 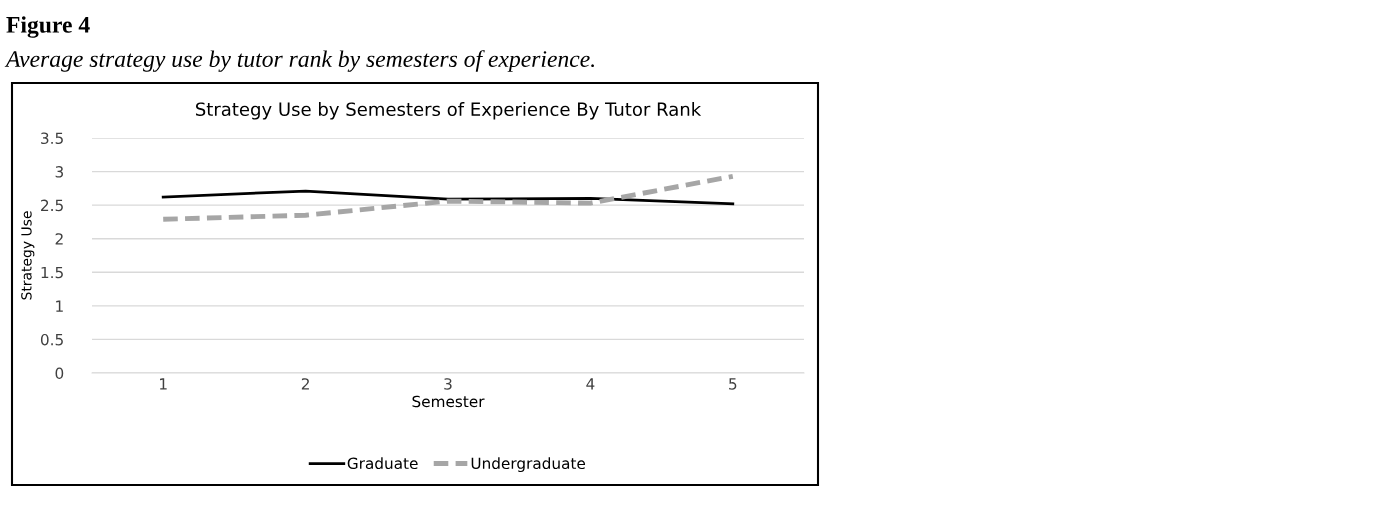 What do you see at coordinates (59, 239) in the screenshot?
I see `y-tick-label: 2` at bounding box center [59, 239].